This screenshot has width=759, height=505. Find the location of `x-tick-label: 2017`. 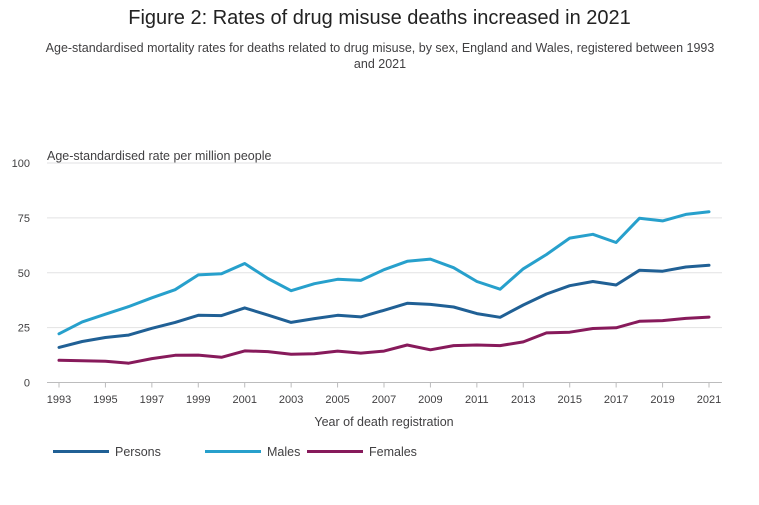

x-tick-label: 2017 is located at coordinates (616, 400).